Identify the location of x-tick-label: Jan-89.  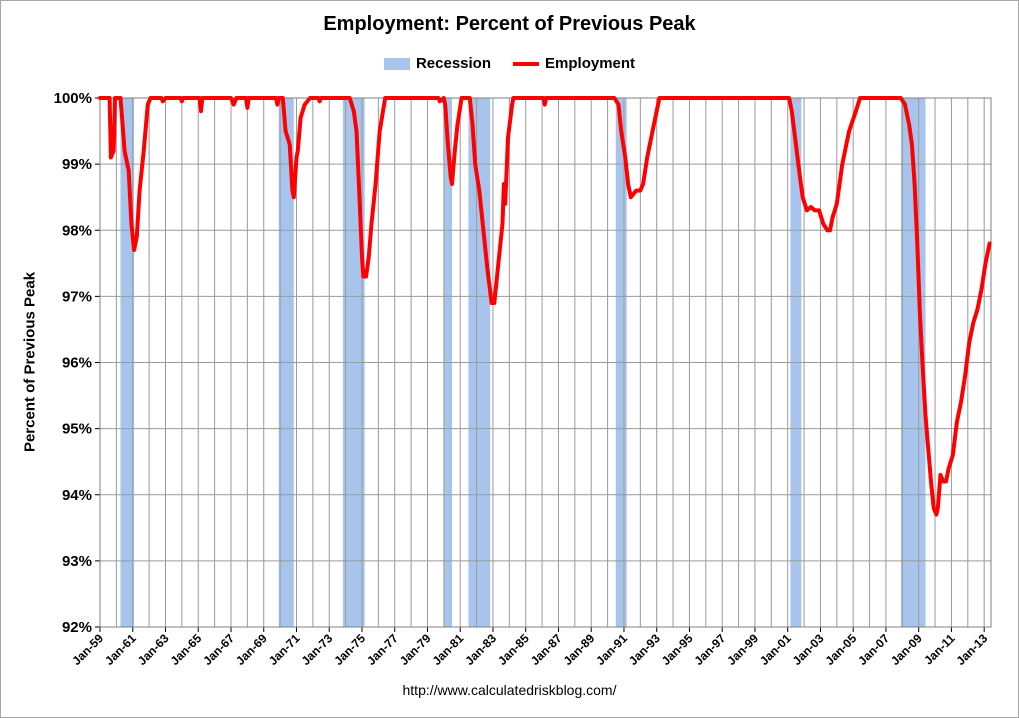
(579, 649).